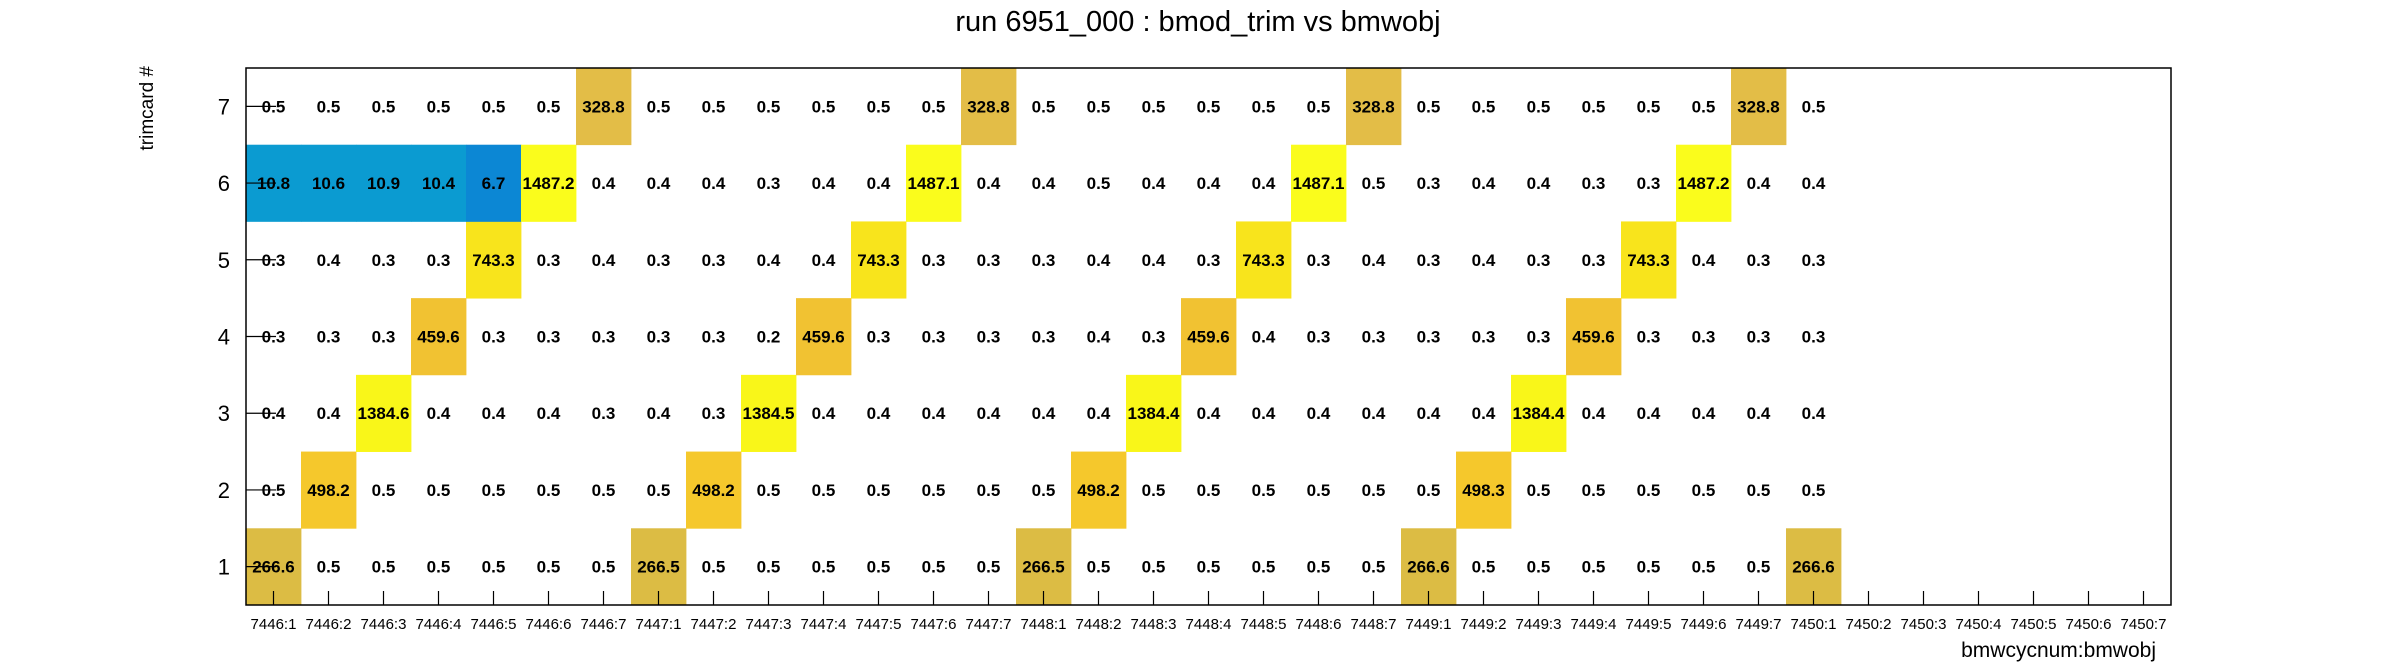 Image resolution: width=2396 pixels, height=672 pixels. Describe the element at coordinates (1483, 490) in the screenshot. I see `cell-value-label: 498.3` at that location.